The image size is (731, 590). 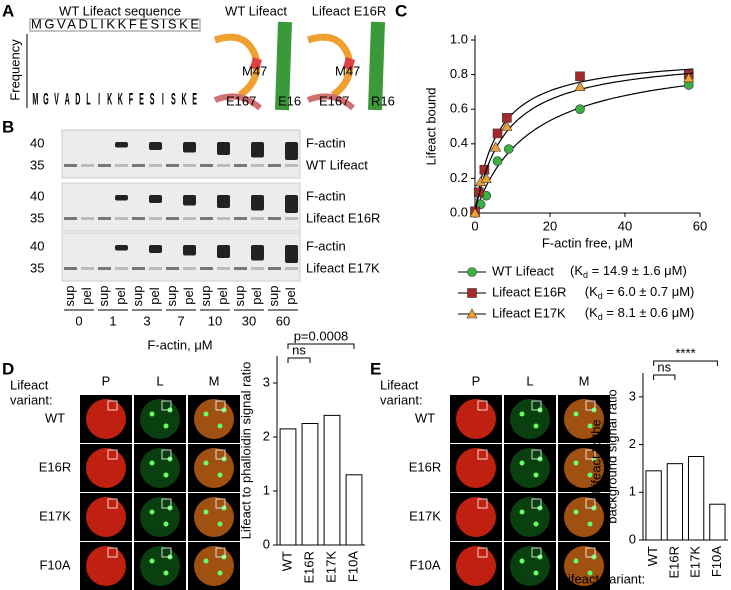 What do you see at coordinates (523, 270) in the screenshot?
I see `legend-label: WT Lifeact` at bounding box center [523, 270].